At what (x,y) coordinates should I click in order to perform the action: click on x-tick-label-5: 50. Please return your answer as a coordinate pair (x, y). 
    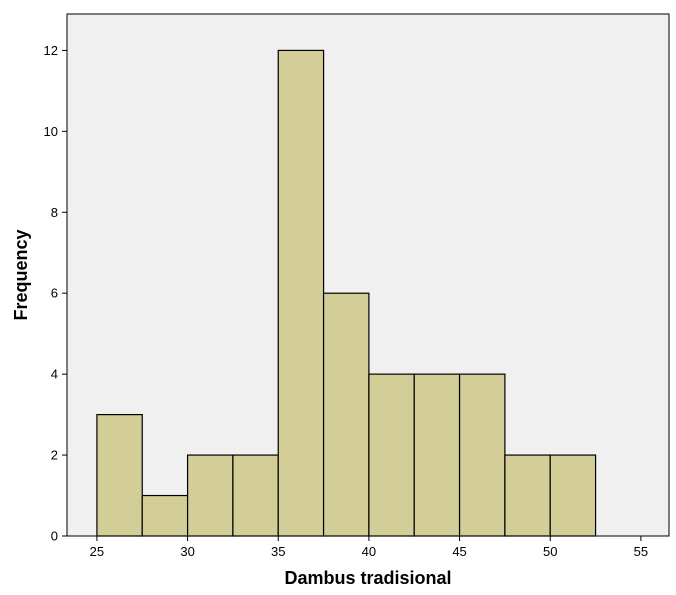
    Looking at the image, I should click on (550, 551).